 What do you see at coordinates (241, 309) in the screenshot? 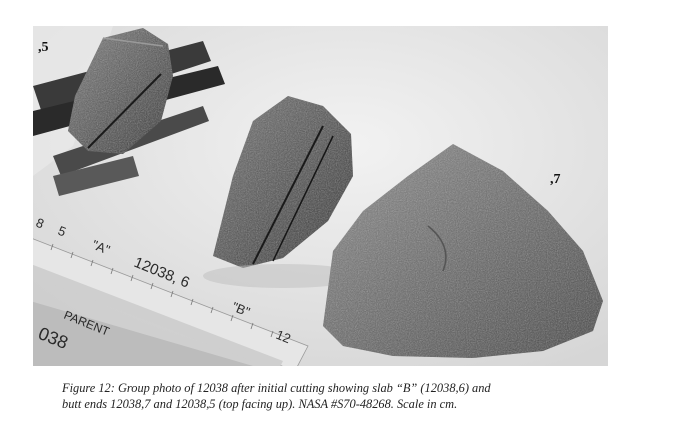
I see `ruler-mark-b: "B"` at bounding box center [241, 309].